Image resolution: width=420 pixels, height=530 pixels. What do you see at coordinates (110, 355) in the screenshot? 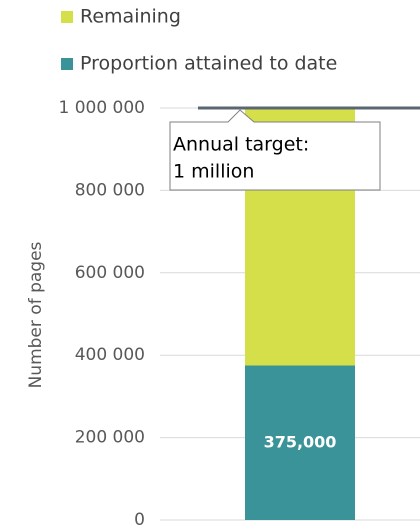
I see `y-tick-label: 400 000` at bounding box center [110, 355].